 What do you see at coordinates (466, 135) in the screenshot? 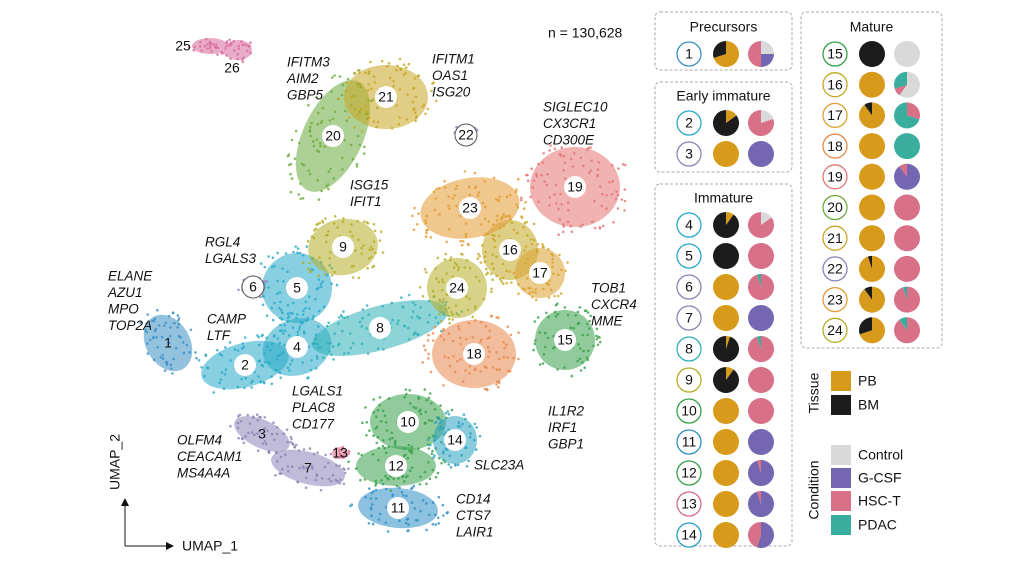
I see `cluster-label: 22` at bounding box center [466, 135].